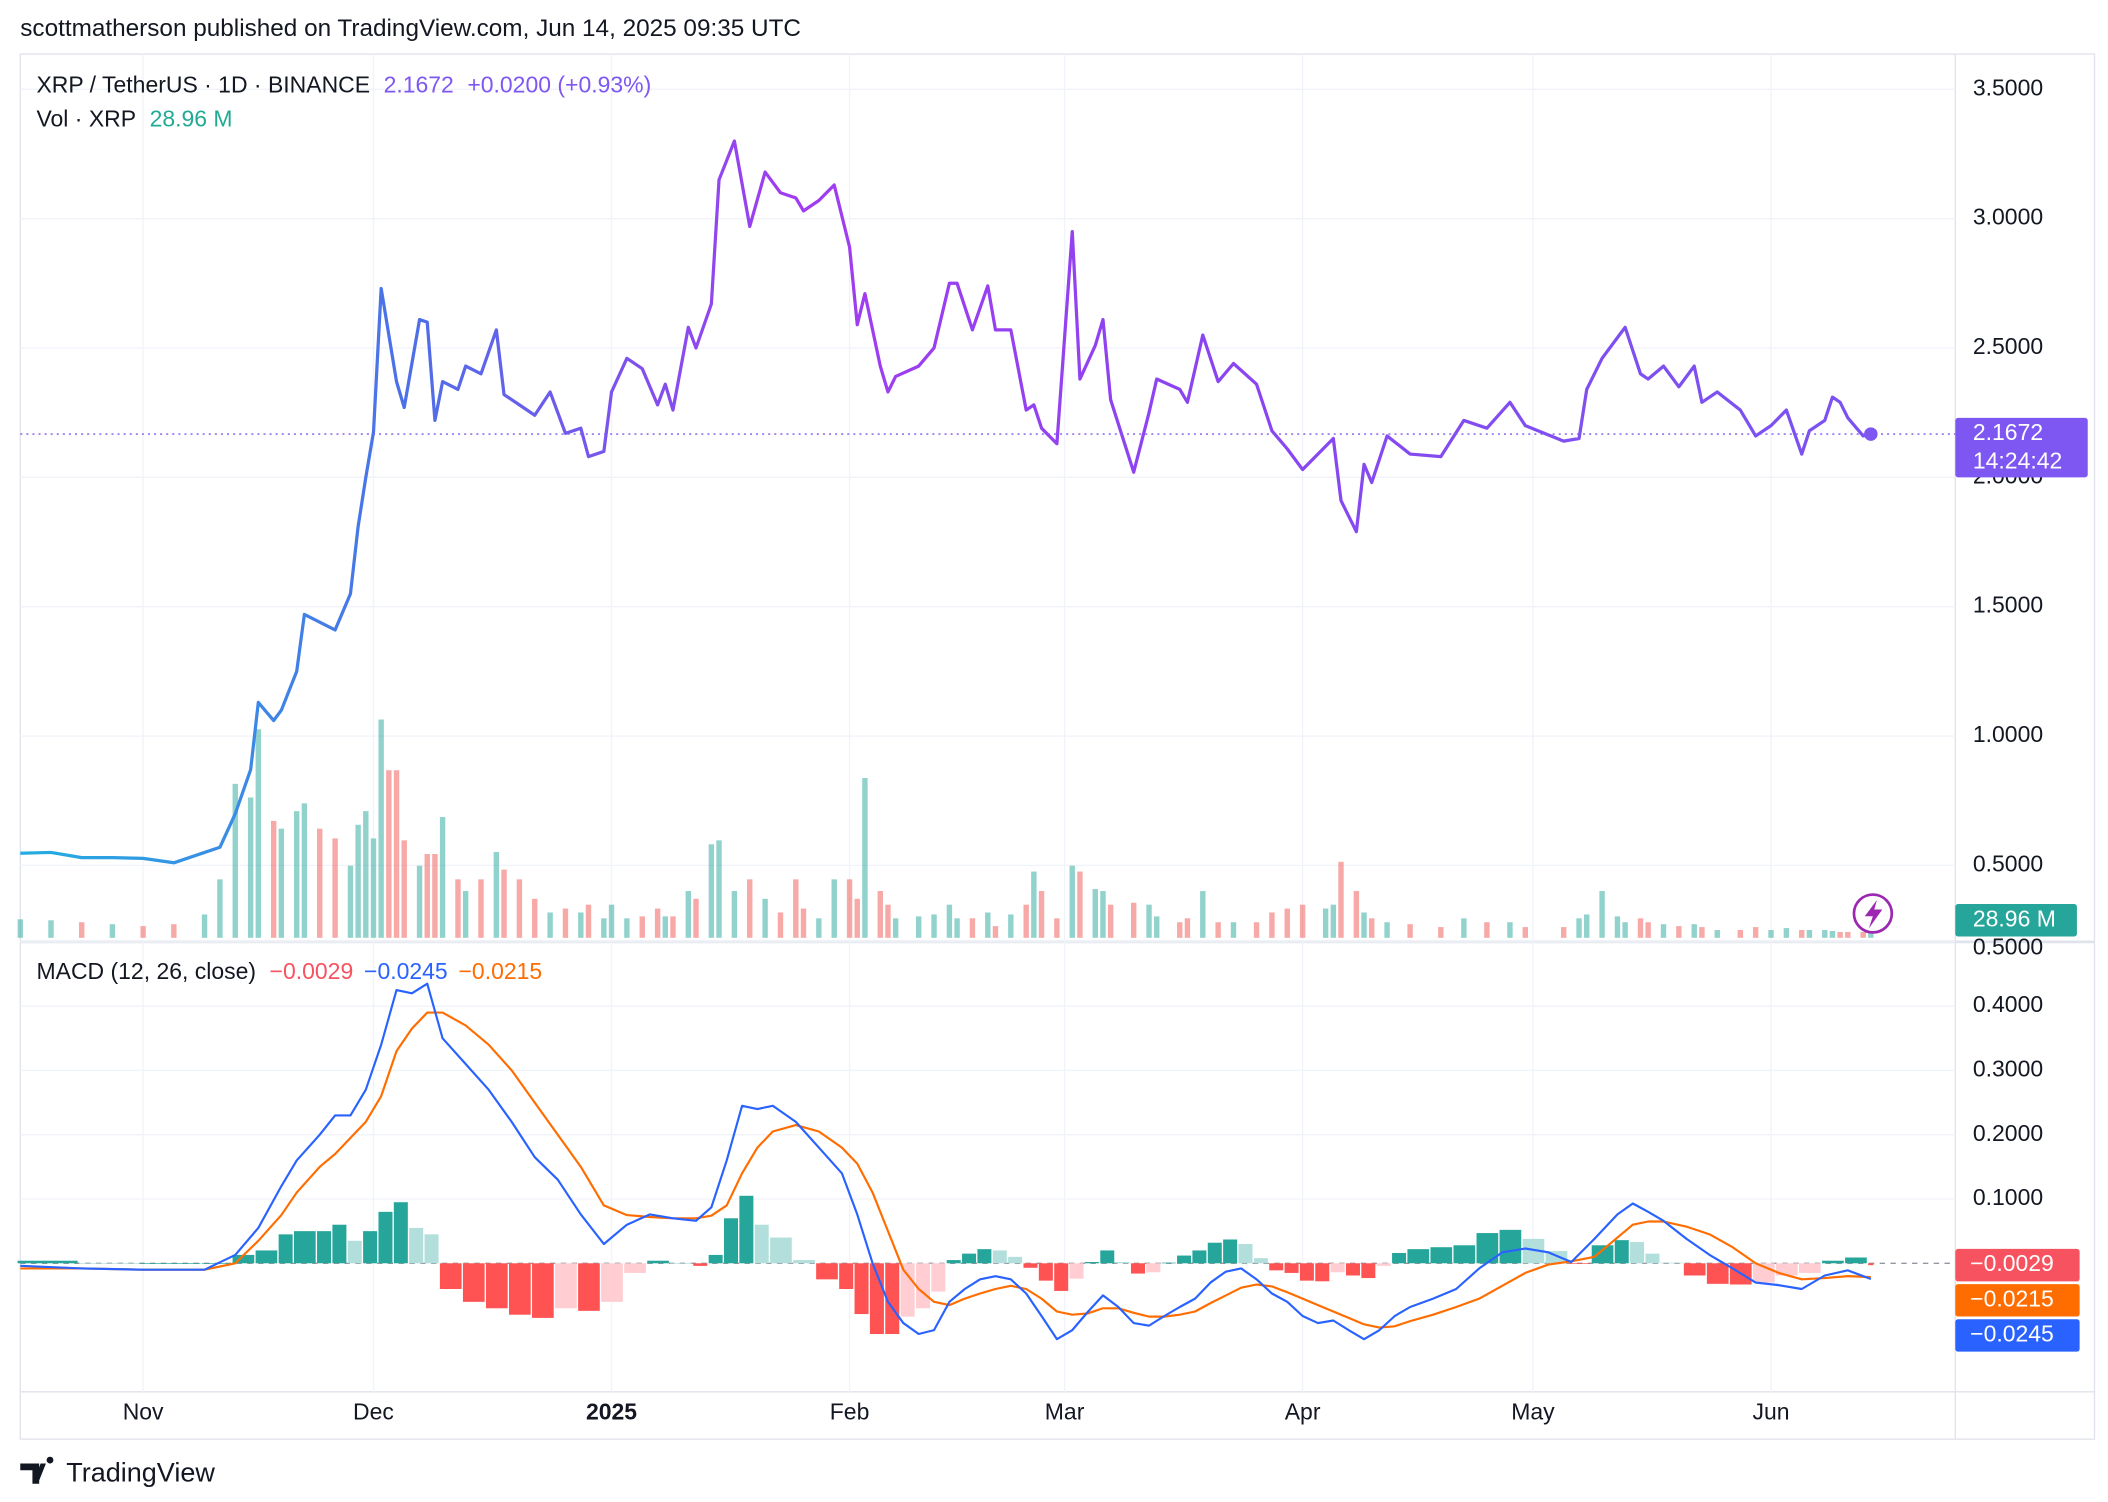 This screenshot has width=2108, height=1502. Describe the element at coordinates (86, 118) in the screenshot. I see `volume-title: Vol · XRP` at that location.